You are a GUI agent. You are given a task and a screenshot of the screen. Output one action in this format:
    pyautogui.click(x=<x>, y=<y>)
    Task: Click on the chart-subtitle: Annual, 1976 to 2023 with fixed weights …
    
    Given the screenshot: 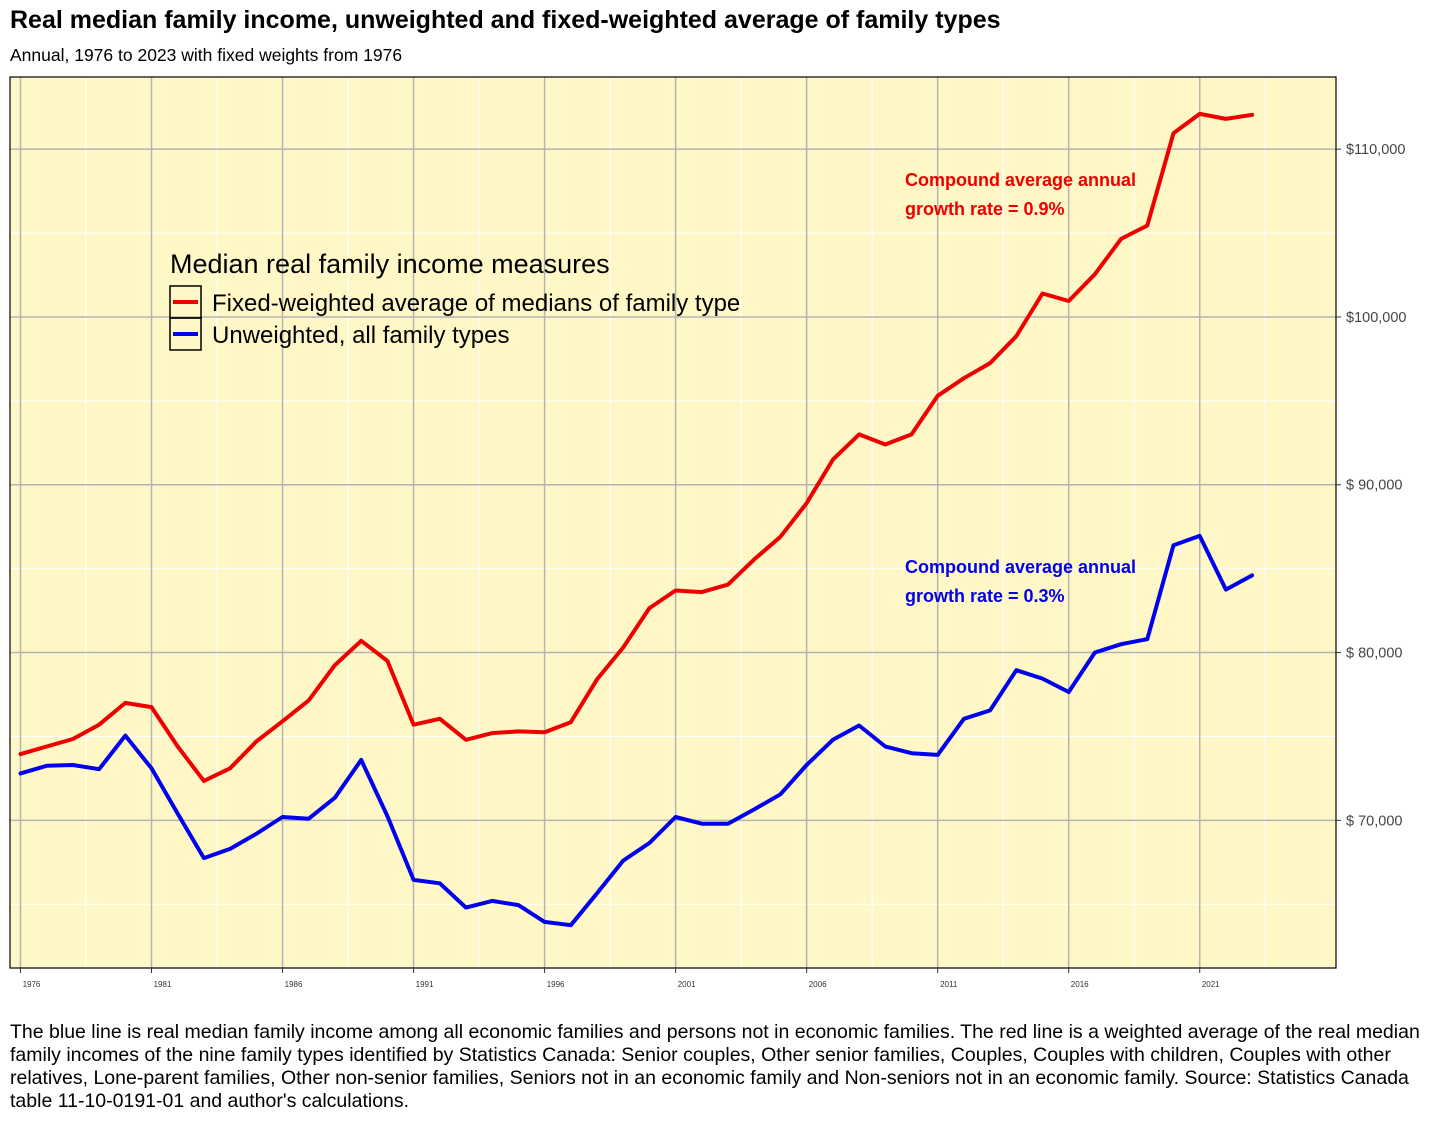 What is the action you would take?
    pyautogui.click(x=206, y=55)
    